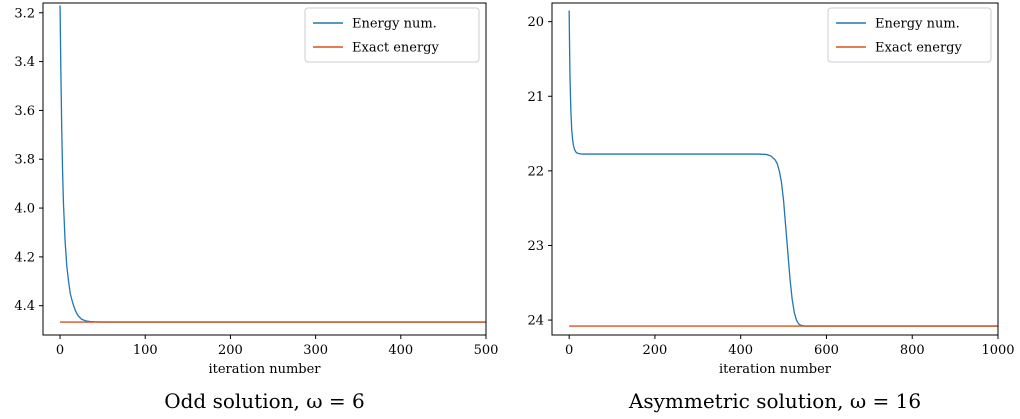 This screenshot has height=419, width=1020. I want to click on y-tick-label: 4.2, so click(24, 257).